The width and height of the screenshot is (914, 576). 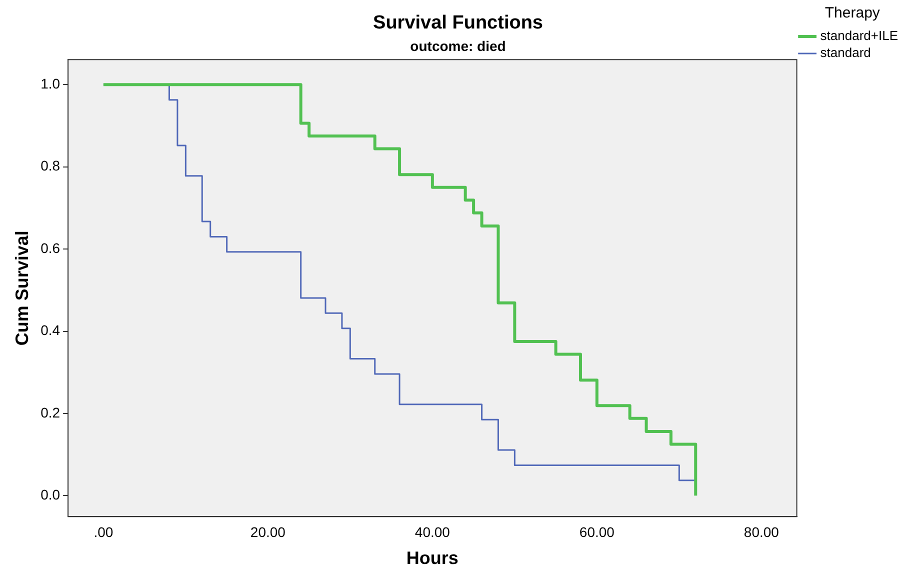 I want to click on x-axis-title: Hours, so click(x=432, y=558).